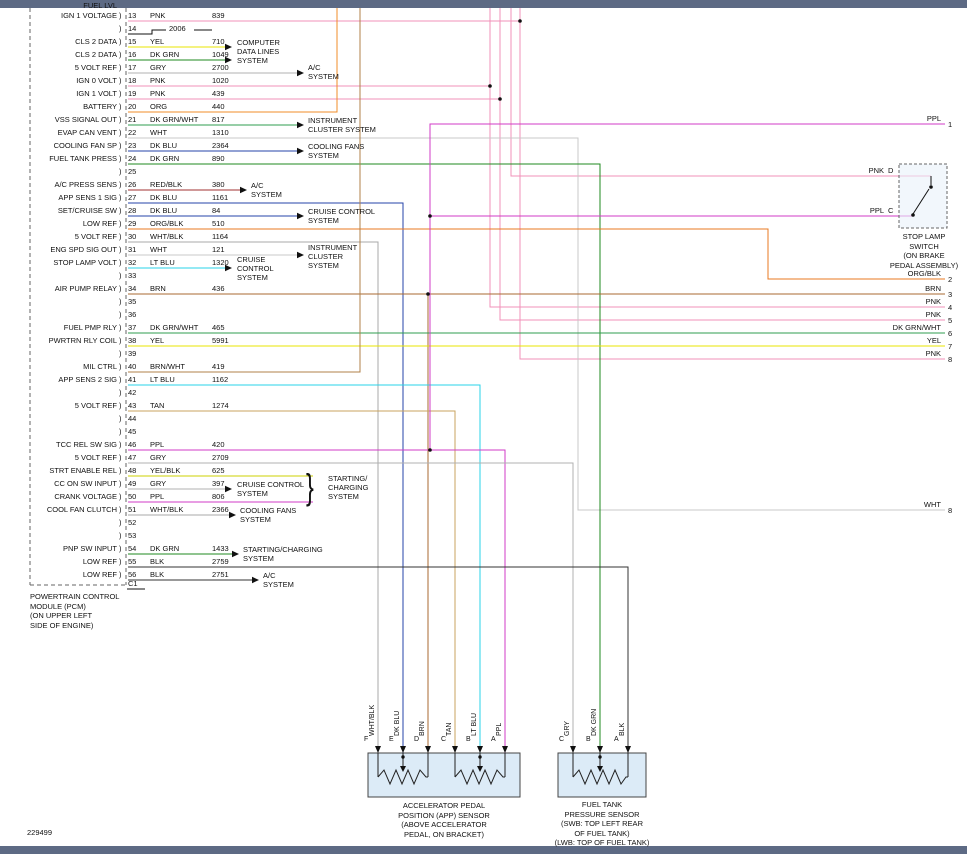  I want to click on system-label-instrument-1: INSTRUMENT CLUSTER SYSTEM, so click(342, 125).